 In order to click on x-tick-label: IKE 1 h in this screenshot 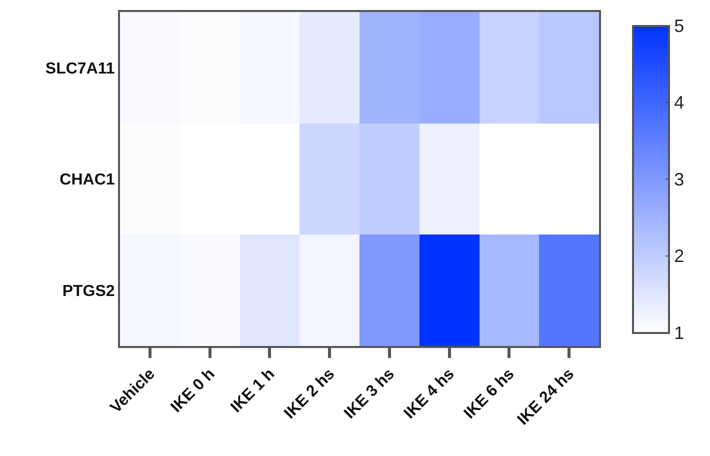, I will do `click(253, 391)`.